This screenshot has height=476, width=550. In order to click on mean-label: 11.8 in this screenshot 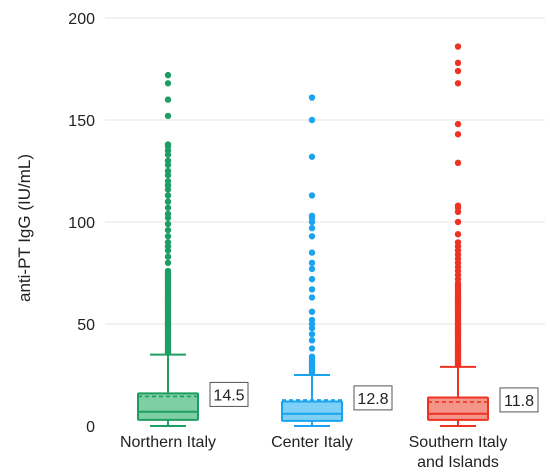, I will do `click(519, 401)`.